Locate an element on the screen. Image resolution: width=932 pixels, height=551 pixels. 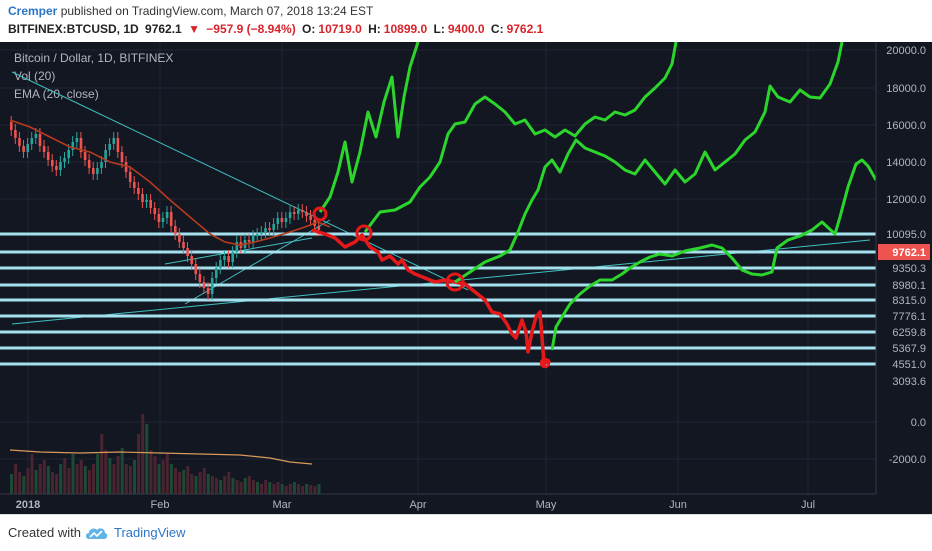
price-label: 14000.0 is located at coordinates (906, 163).